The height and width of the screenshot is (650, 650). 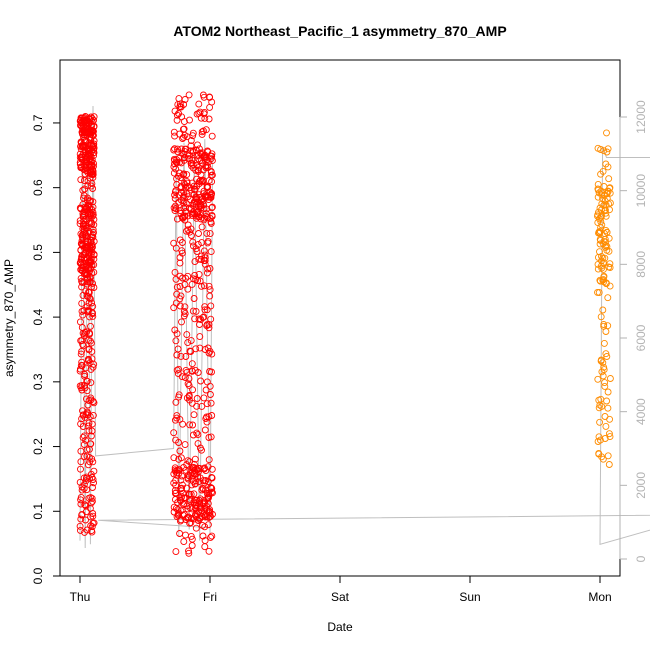 I want to click on y2-tick-label: 4000, so click(x=641, y=411).